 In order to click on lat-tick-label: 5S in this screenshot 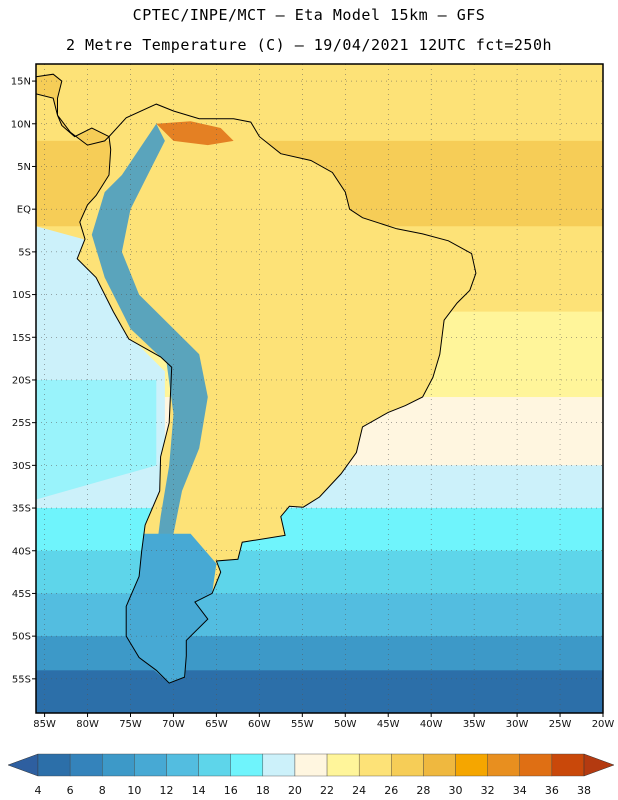, I will do `click(24, 252)`.